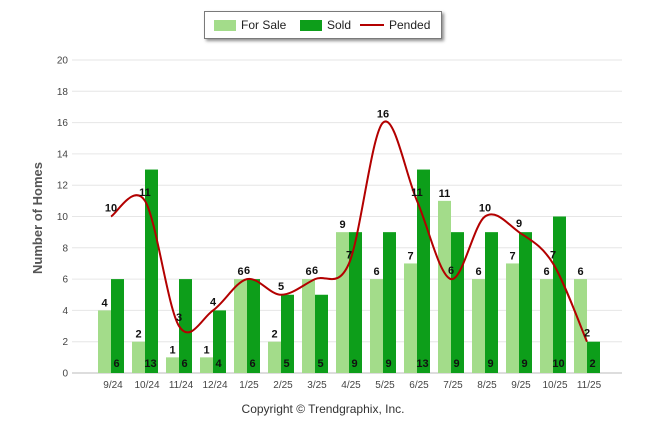  I want to click on legend-item-pended: Pended, so click(395, 25).